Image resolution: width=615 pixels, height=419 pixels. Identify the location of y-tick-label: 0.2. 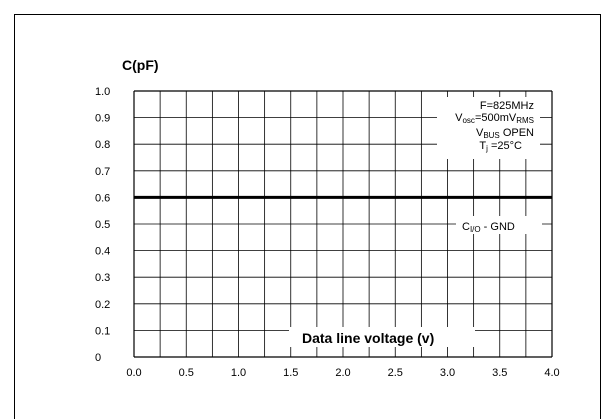
(102, 305).